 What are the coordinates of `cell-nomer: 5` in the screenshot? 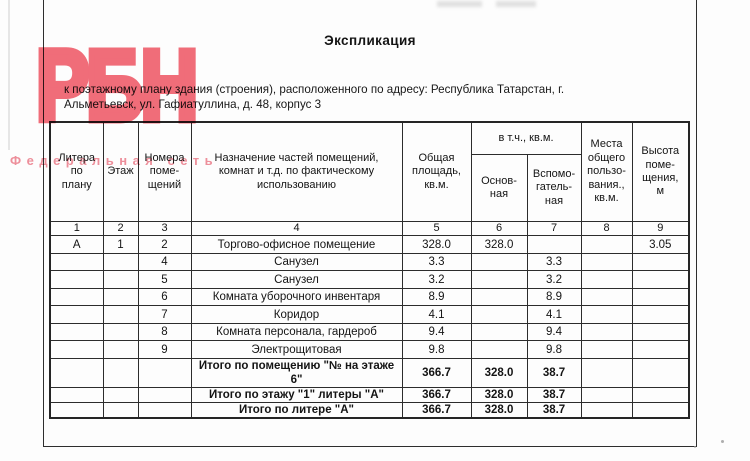 It's located at (164, 279).